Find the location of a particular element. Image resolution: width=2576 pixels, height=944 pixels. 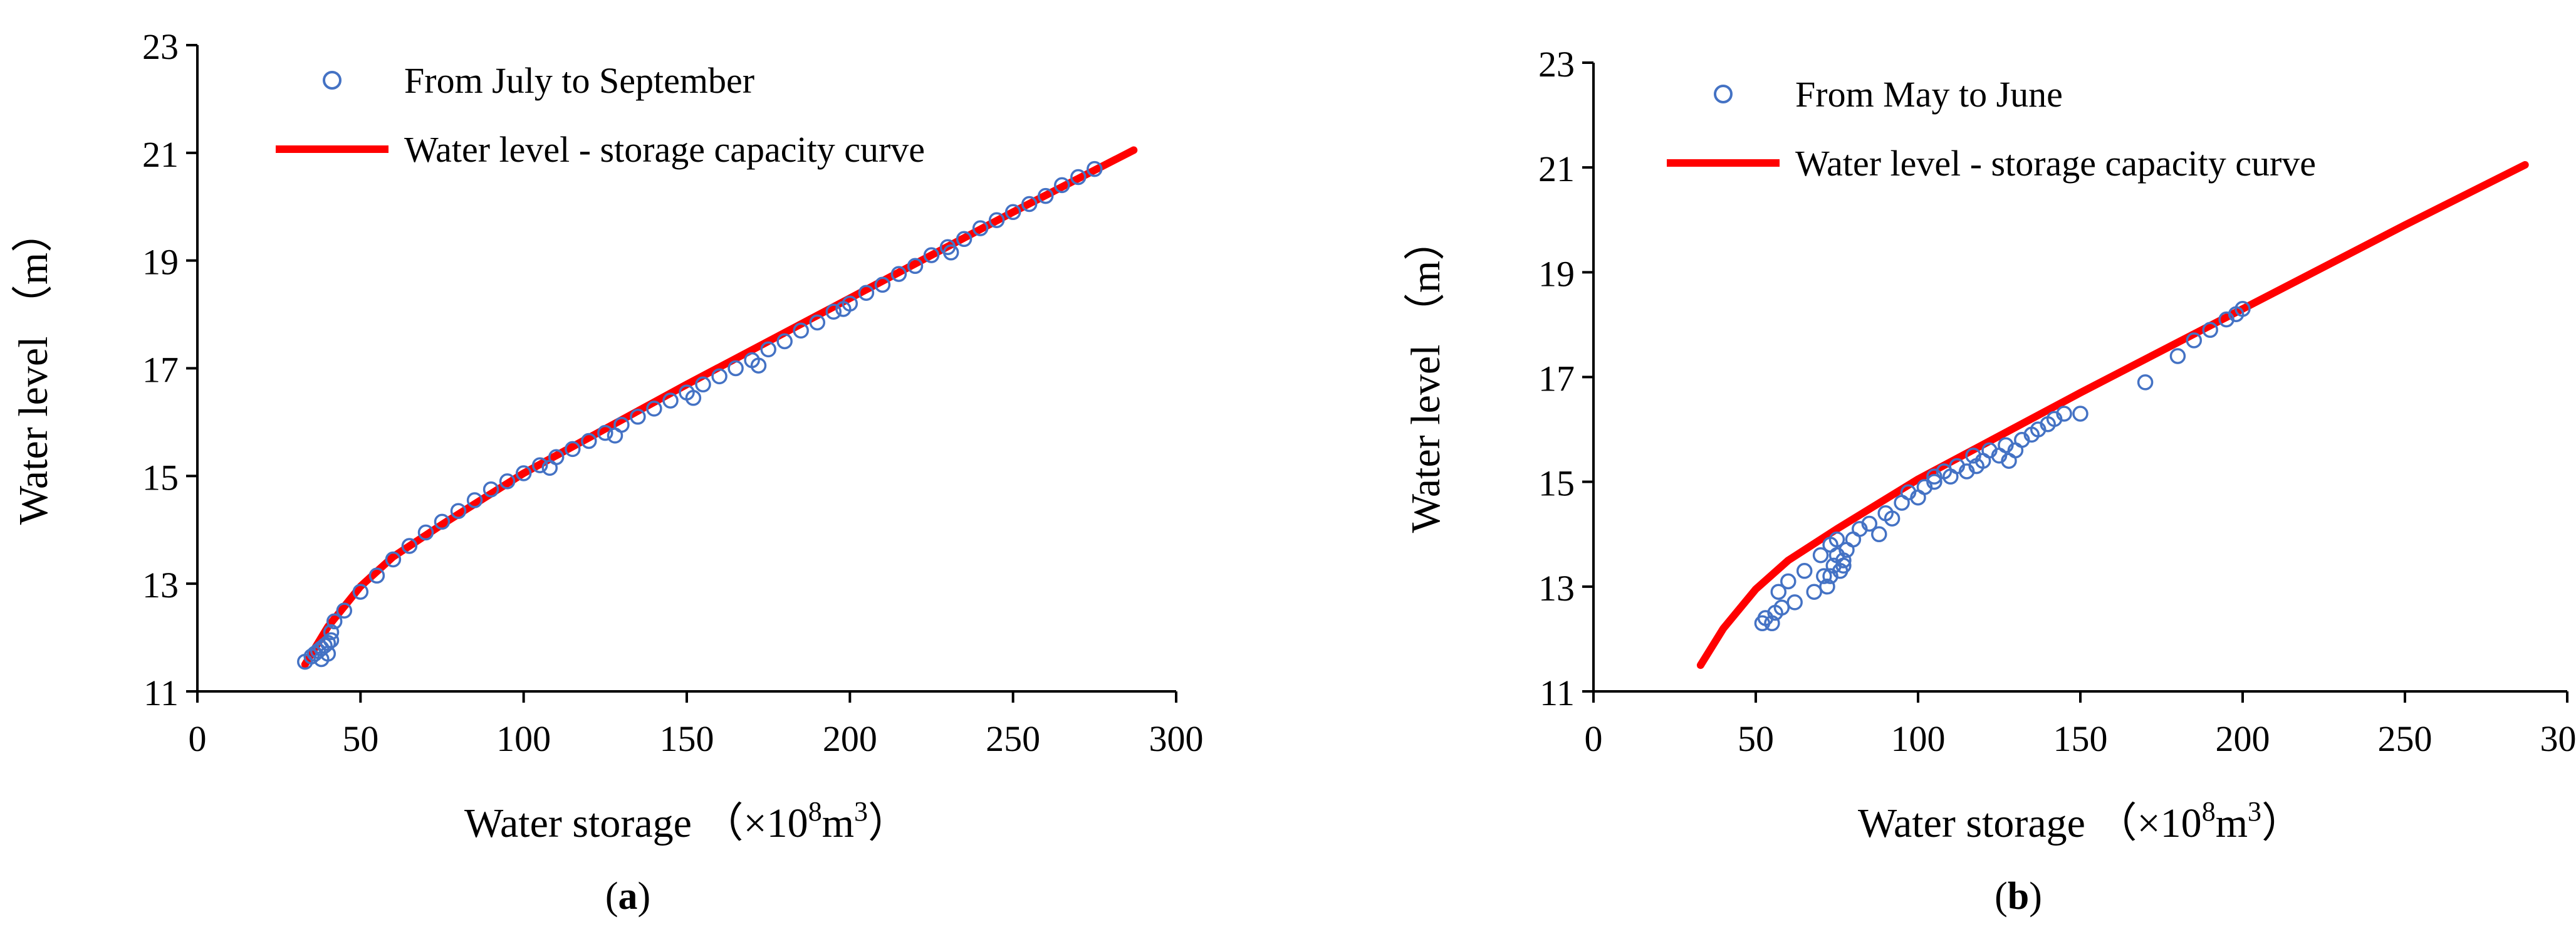

panel-label: (b) is located at coordinates (2018, 897).